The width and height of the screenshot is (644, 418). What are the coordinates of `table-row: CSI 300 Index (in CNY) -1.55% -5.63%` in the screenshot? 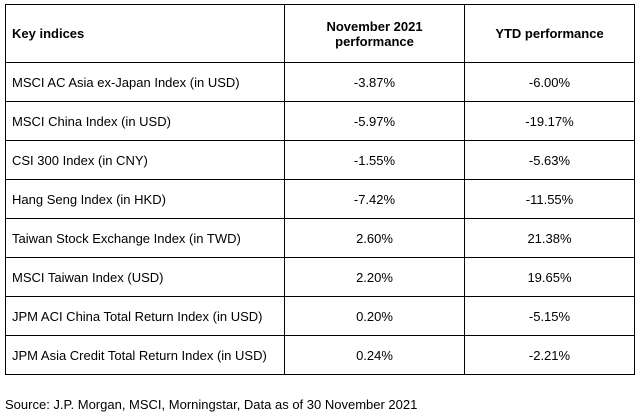 It's located at (320, 160).